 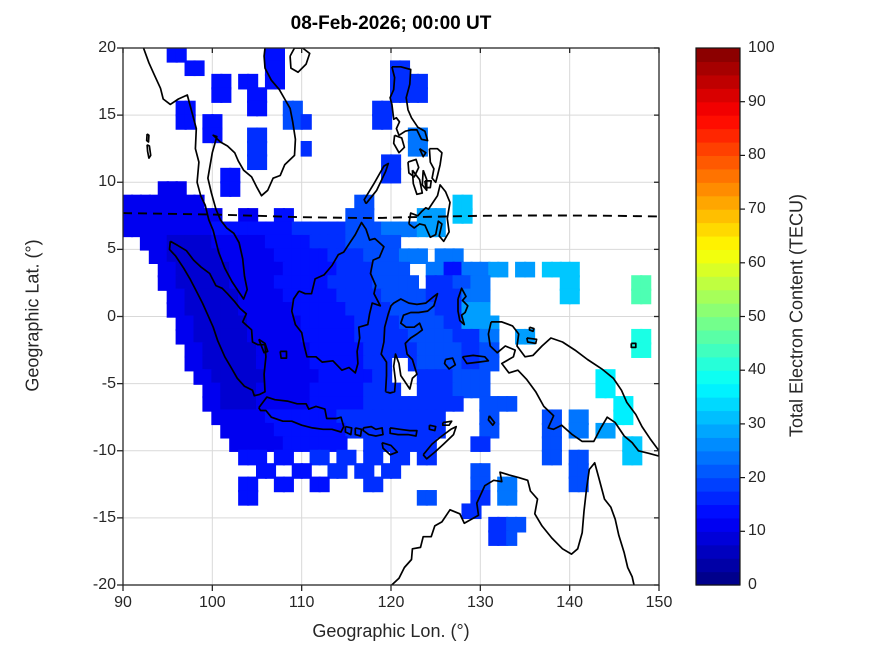 What do you see at coordinates (107, 182) in the screenshot?
I see `y-tick-label: 10` at bounding box center [107, 182].